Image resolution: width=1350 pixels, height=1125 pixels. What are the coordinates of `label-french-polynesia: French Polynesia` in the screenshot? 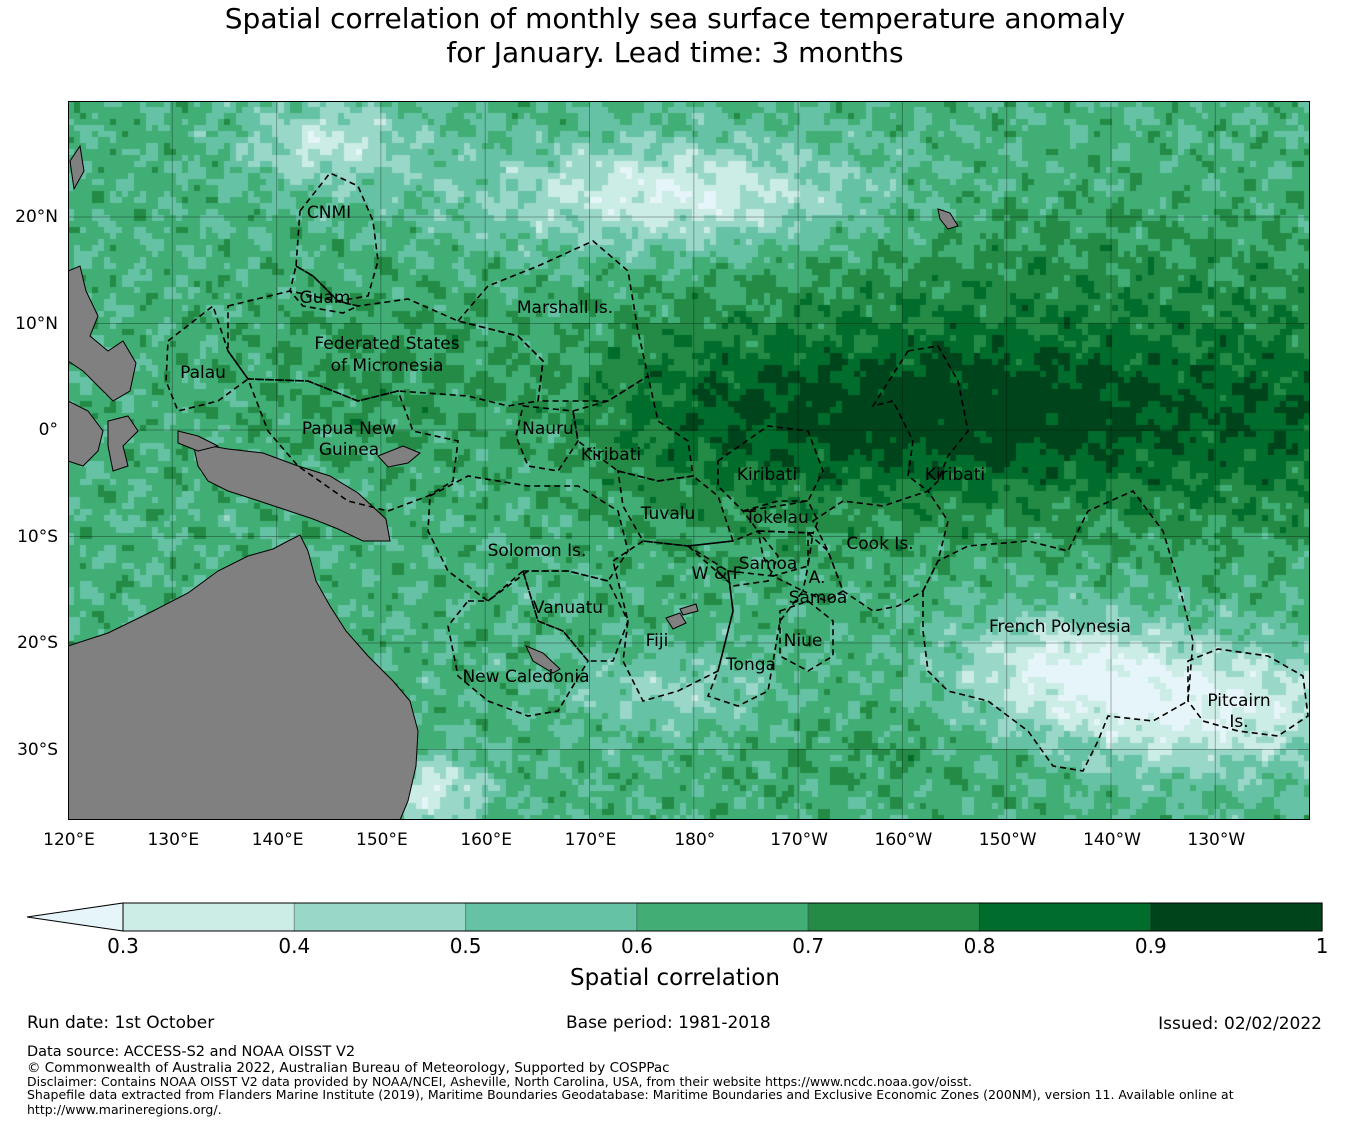 It's located at (1060, 627).